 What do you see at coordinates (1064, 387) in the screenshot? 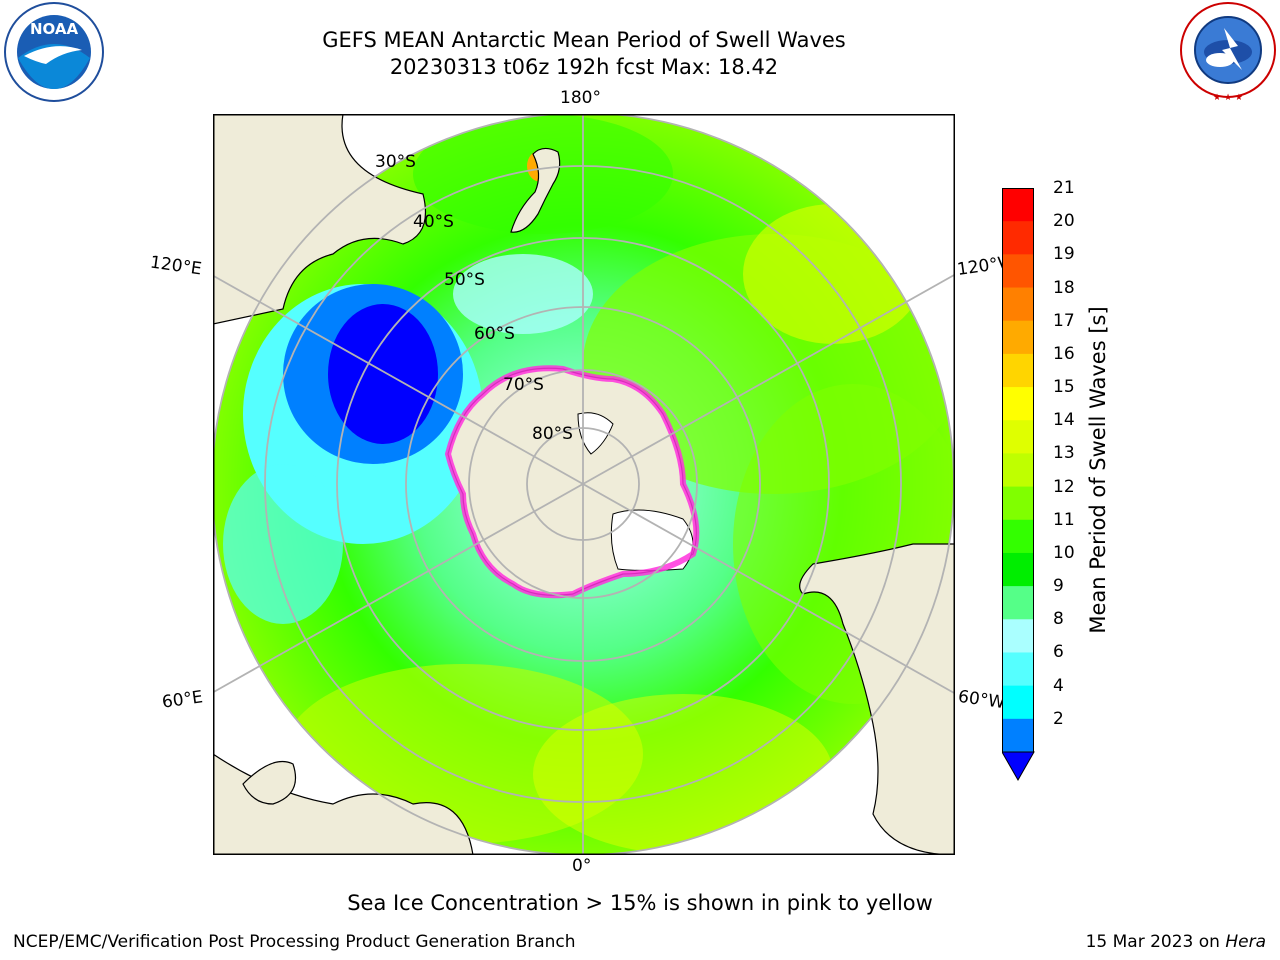
I see `colorbar-tick-label: 15` at bounding box center [1064, 387].